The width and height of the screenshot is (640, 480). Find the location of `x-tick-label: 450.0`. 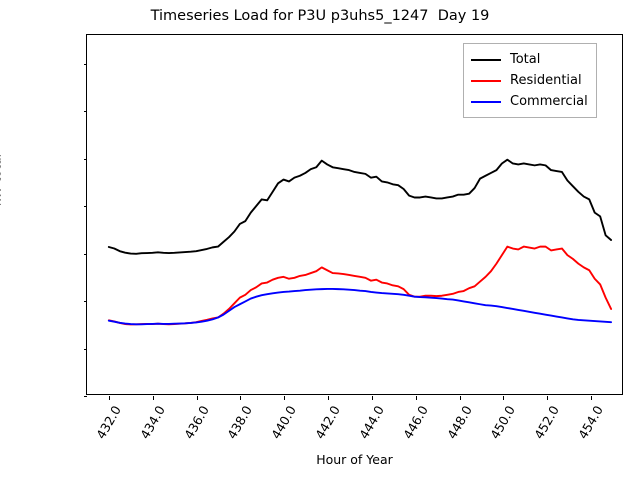

x-tick-label: 450.0 is located at coordinates (503, 422).